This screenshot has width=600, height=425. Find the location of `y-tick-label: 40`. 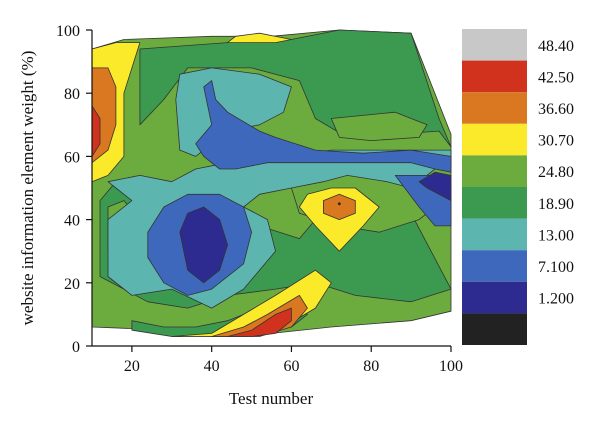

y-tick-label: 40 is located at coordinates (72, 221).